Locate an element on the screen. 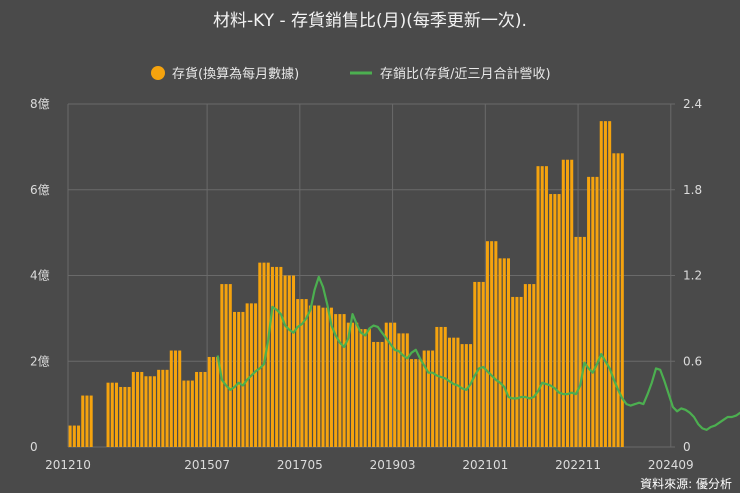 This screenshot has width=740, height=493. legend-label-inventory: 存貨(換算為每月數據) is located at coordinates (235, 74).